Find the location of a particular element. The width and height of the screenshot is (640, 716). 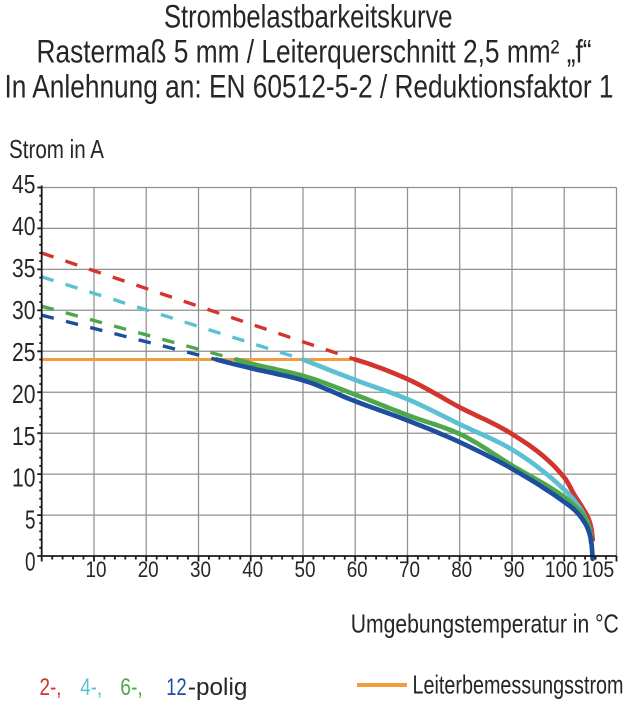

svg-text: 5 is located at coordinates (30, 521).